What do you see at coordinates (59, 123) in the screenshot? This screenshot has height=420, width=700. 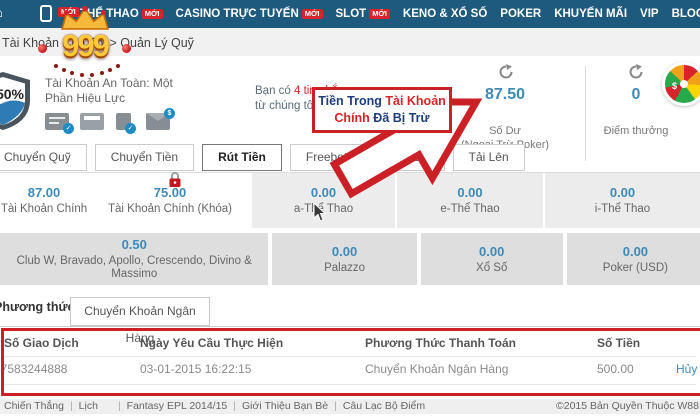 I see `id-card-icon: ✓` at bounding box center [59, 123].